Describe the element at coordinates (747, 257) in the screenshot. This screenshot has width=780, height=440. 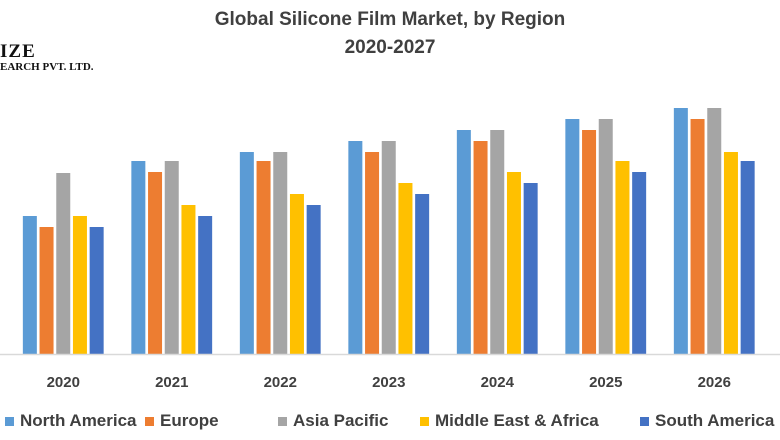
I see `bar-2026-south-america` at that location.